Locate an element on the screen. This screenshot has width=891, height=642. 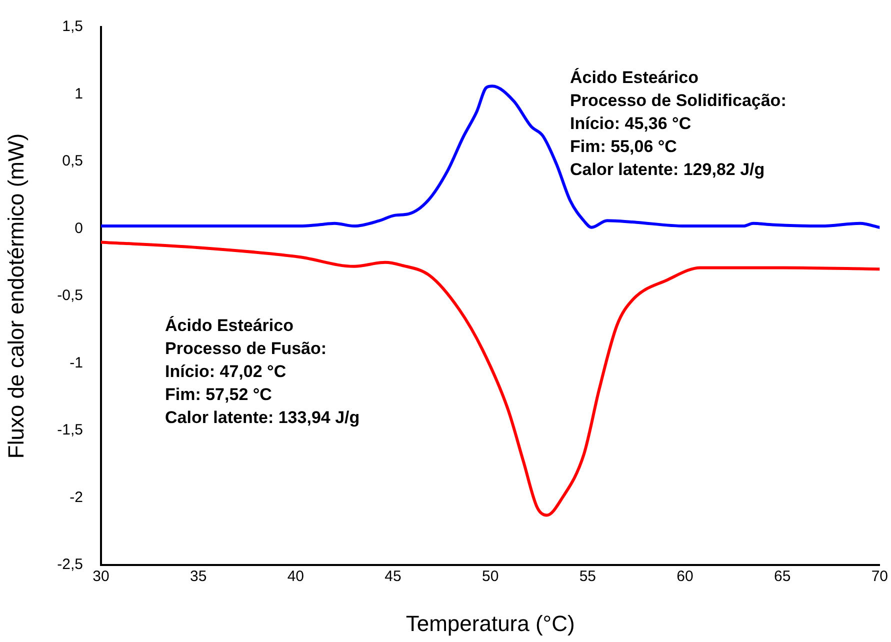
x-tick-label: 40 is located at coordinates (295, 577).